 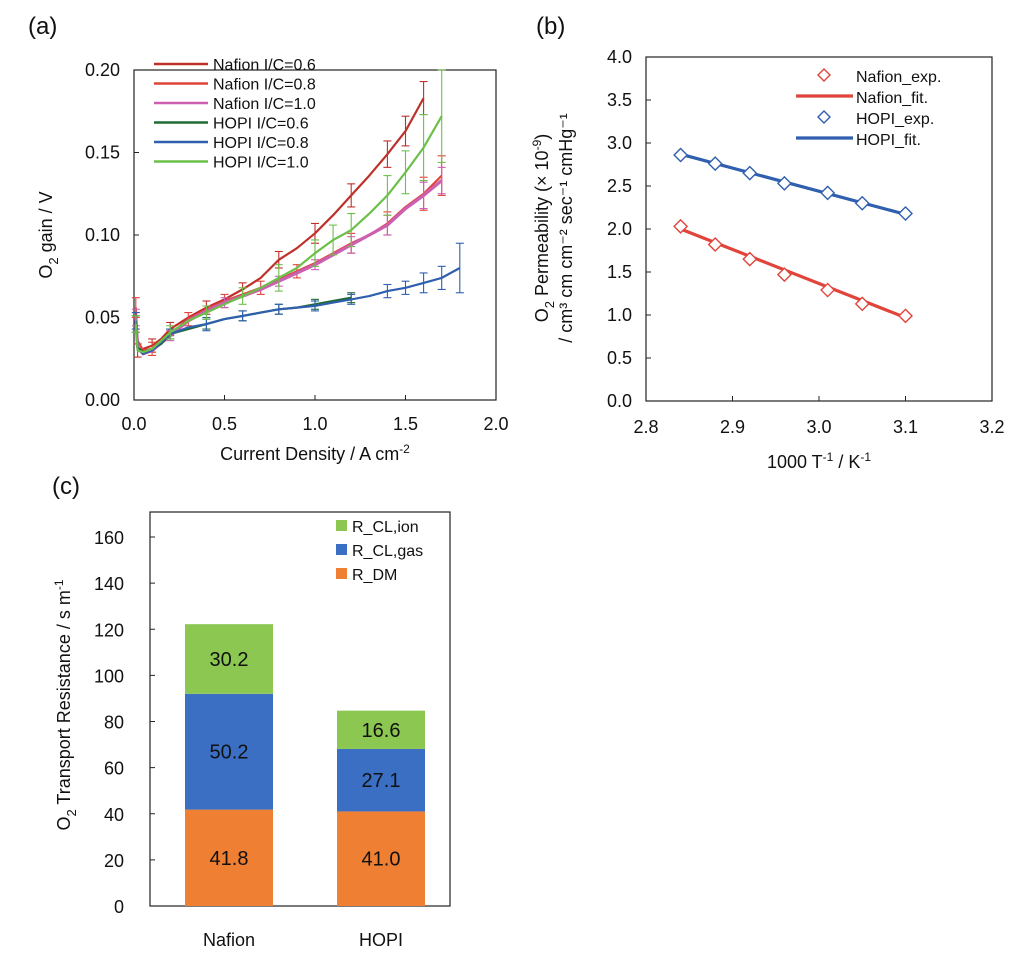 What do you see at coordinates (495, 424) in the screenshot?
I see `chart-a-xtick-label: 2.0` at bounding box center [495, 424].